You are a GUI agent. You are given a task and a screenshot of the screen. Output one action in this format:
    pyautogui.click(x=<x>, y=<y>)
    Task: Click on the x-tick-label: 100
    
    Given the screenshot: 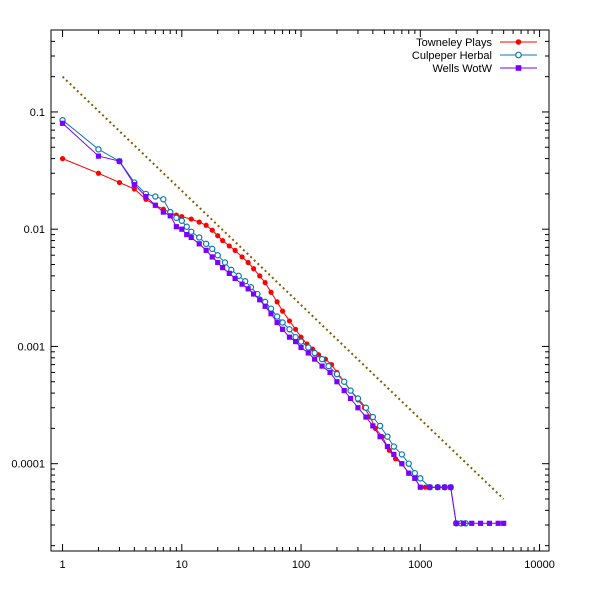 What is the action you would take?
    pyautogui.click(x=301, y=565)
    